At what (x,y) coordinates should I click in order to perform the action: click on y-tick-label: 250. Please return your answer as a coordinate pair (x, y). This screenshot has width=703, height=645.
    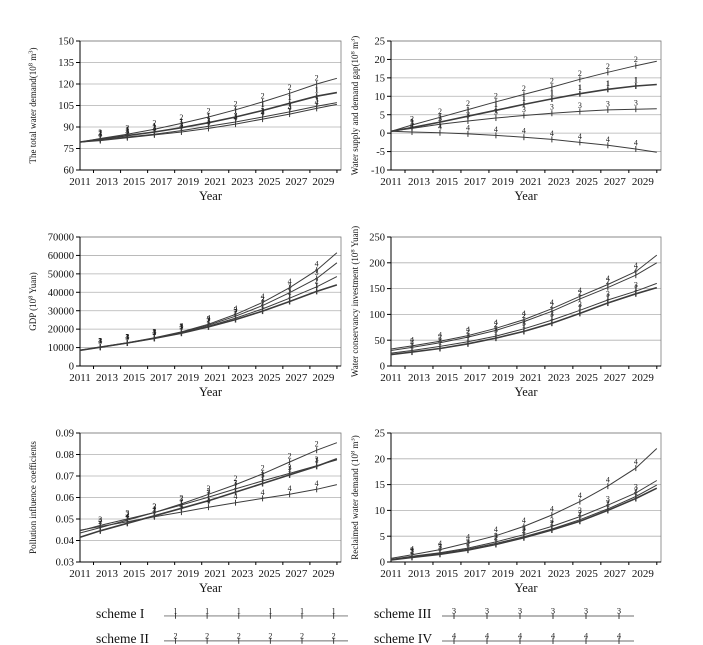
    Looking at the image, I should click on (377, 238).